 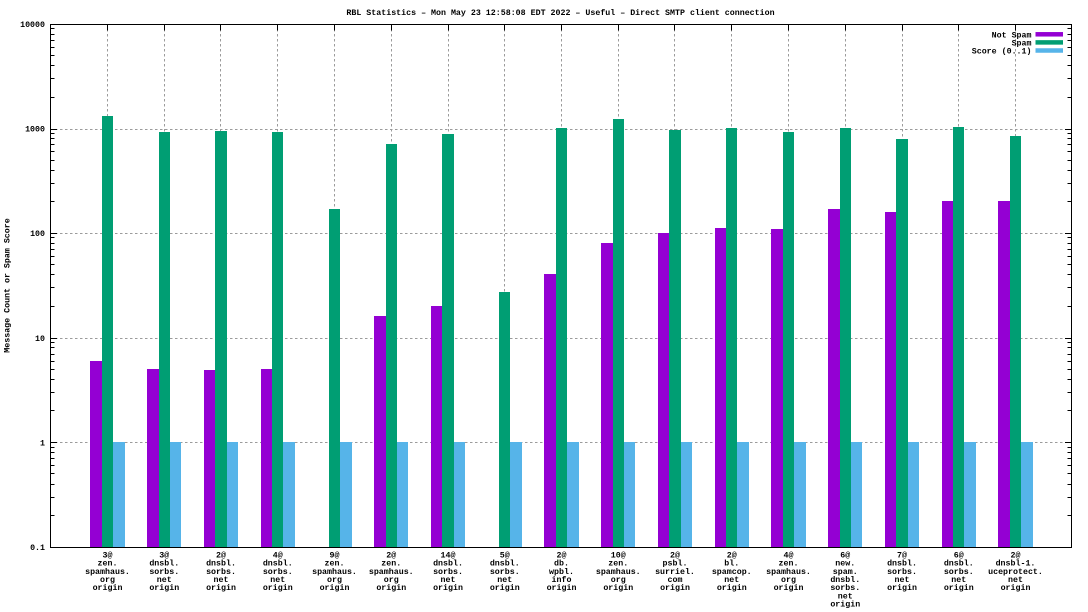 I want to click on svg-text: psbl., so click(x=675, y=564).